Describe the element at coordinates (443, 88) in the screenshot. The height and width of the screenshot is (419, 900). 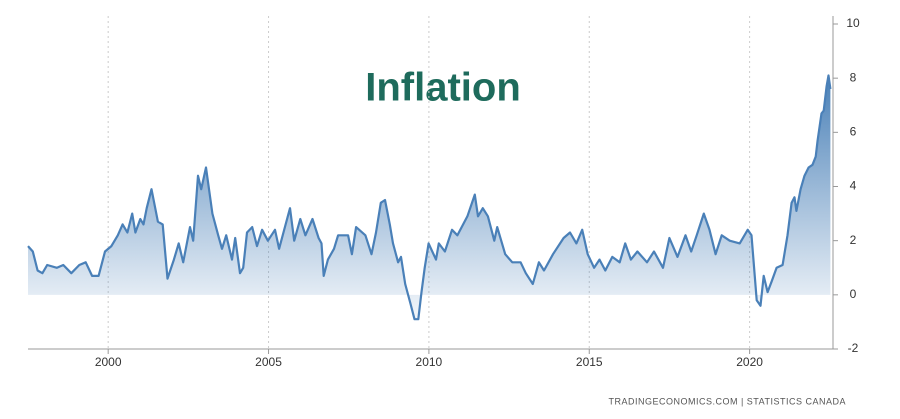
I see `chart-title: Inflation` at that location.